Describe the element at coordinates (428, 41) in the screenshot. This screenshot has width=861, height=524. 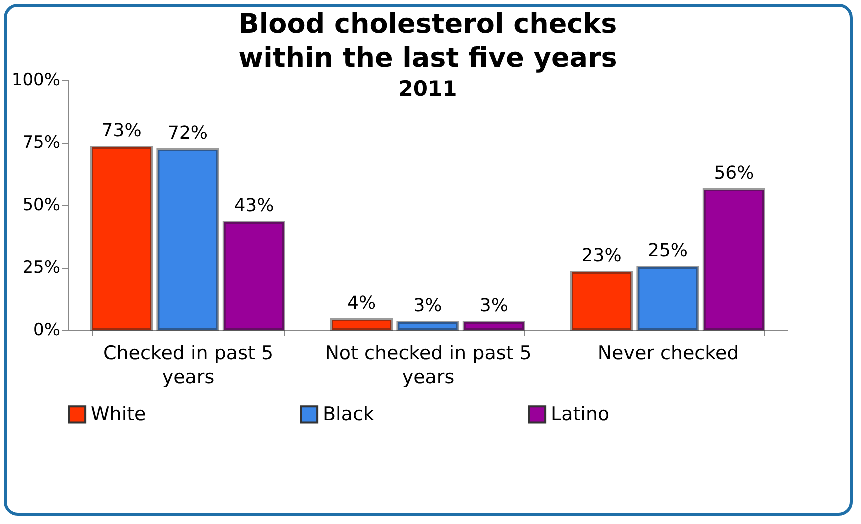
I see `chart-title: Blood cholesterol checks within the last five years` at that location.